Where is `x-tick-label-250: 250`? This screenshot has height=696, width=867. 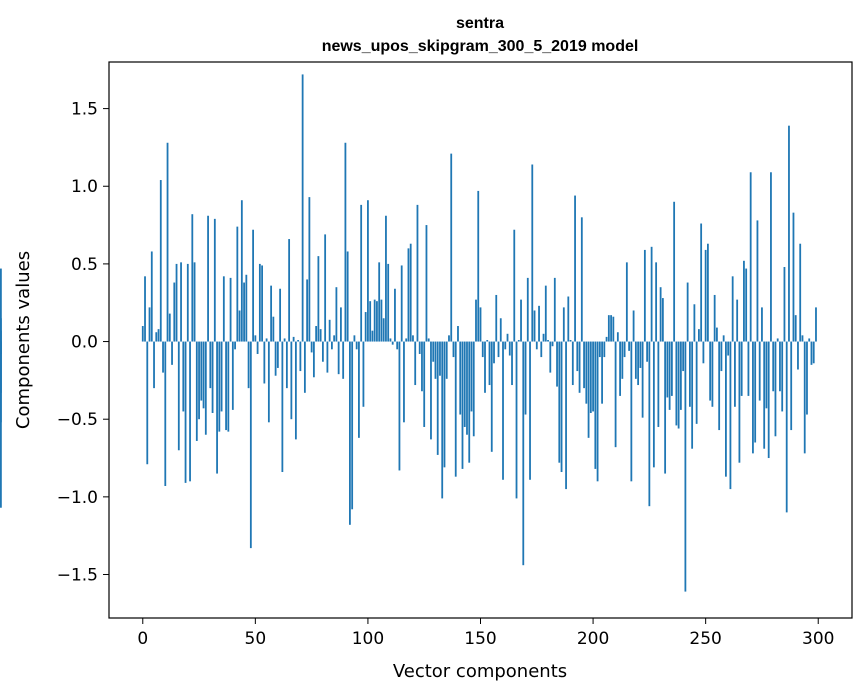 x-tick-label-250: 250 is located at coordinates (705, 639).